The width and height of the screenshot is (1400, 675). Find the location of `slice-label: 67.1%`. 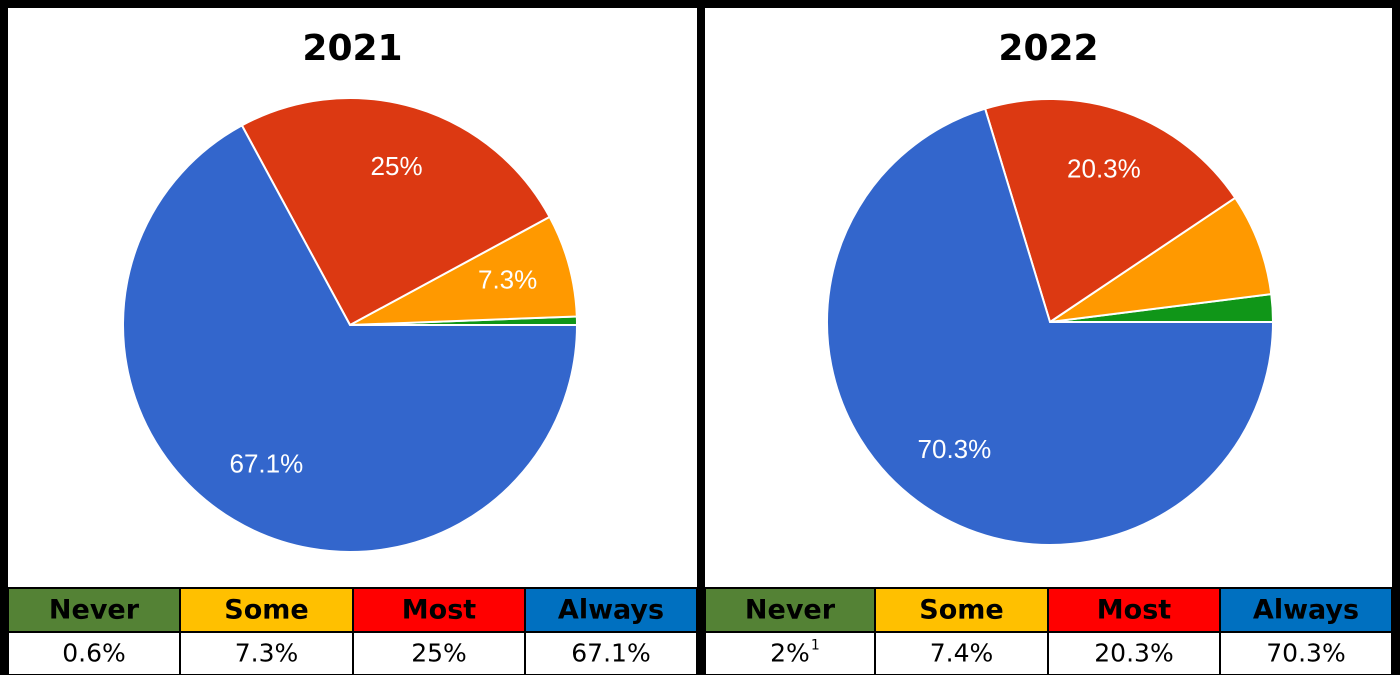

slice-label: 67.1% is located at coordinates (266, 463).